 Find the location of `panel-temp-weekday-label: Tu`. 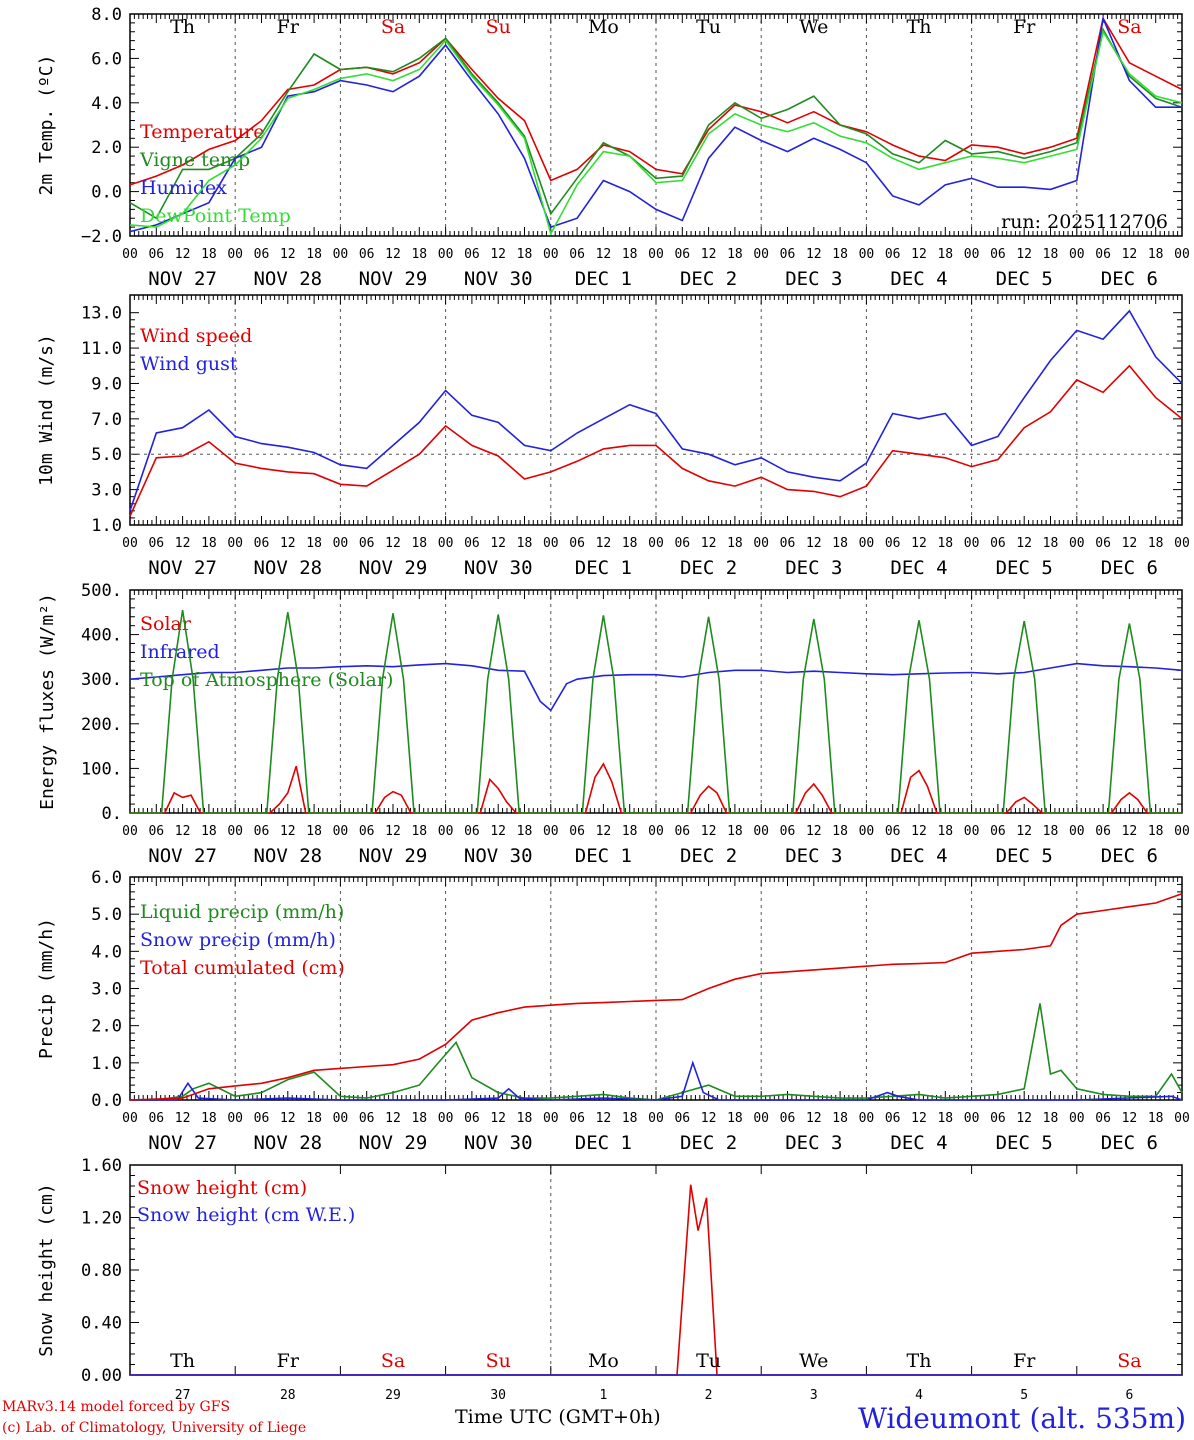

panel-temp-weekday-label: Tu is located at coordinates (708, 27).